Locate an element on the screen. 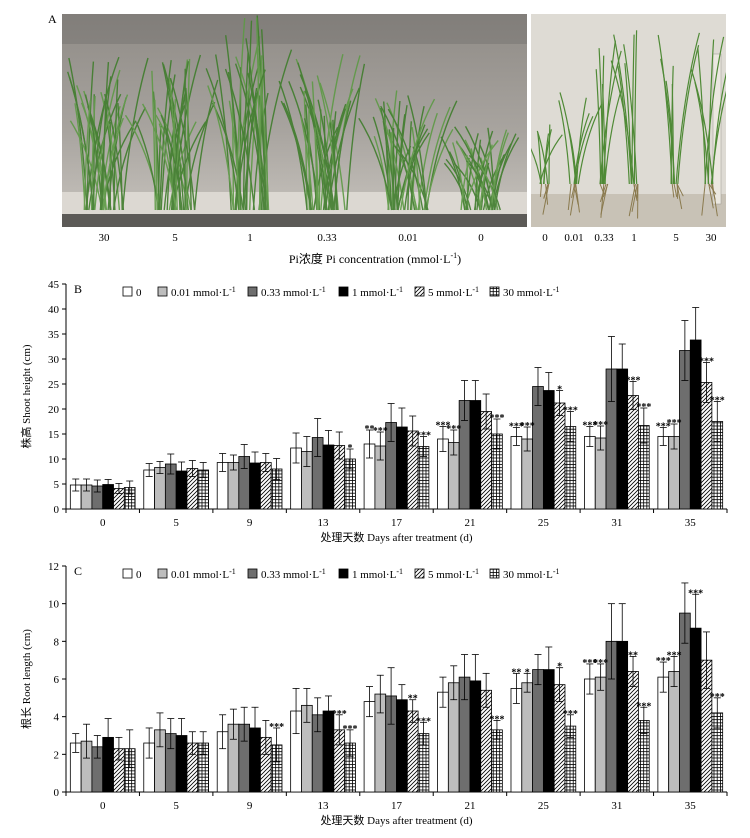  x-axis-title: 处理天数 Days after treatment (d) is located at coordinates (396, 820).